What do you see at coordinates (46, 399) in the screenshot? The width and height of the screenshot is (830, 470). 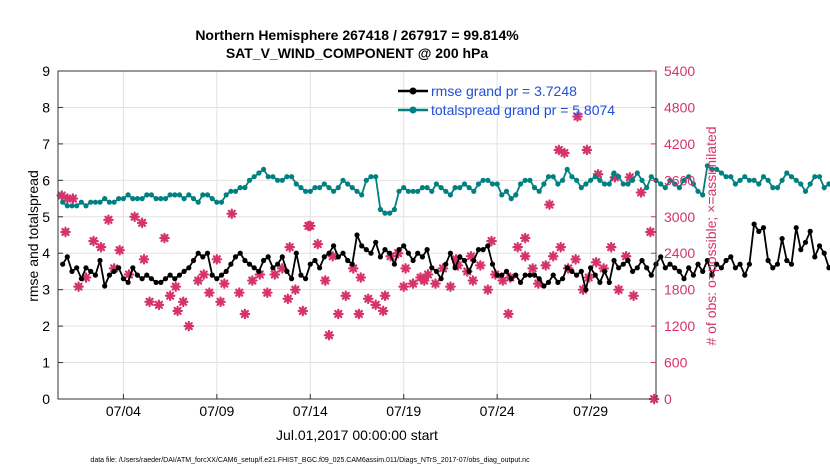 I see `y-tick-label: 0` at bounding box center [46, 399].